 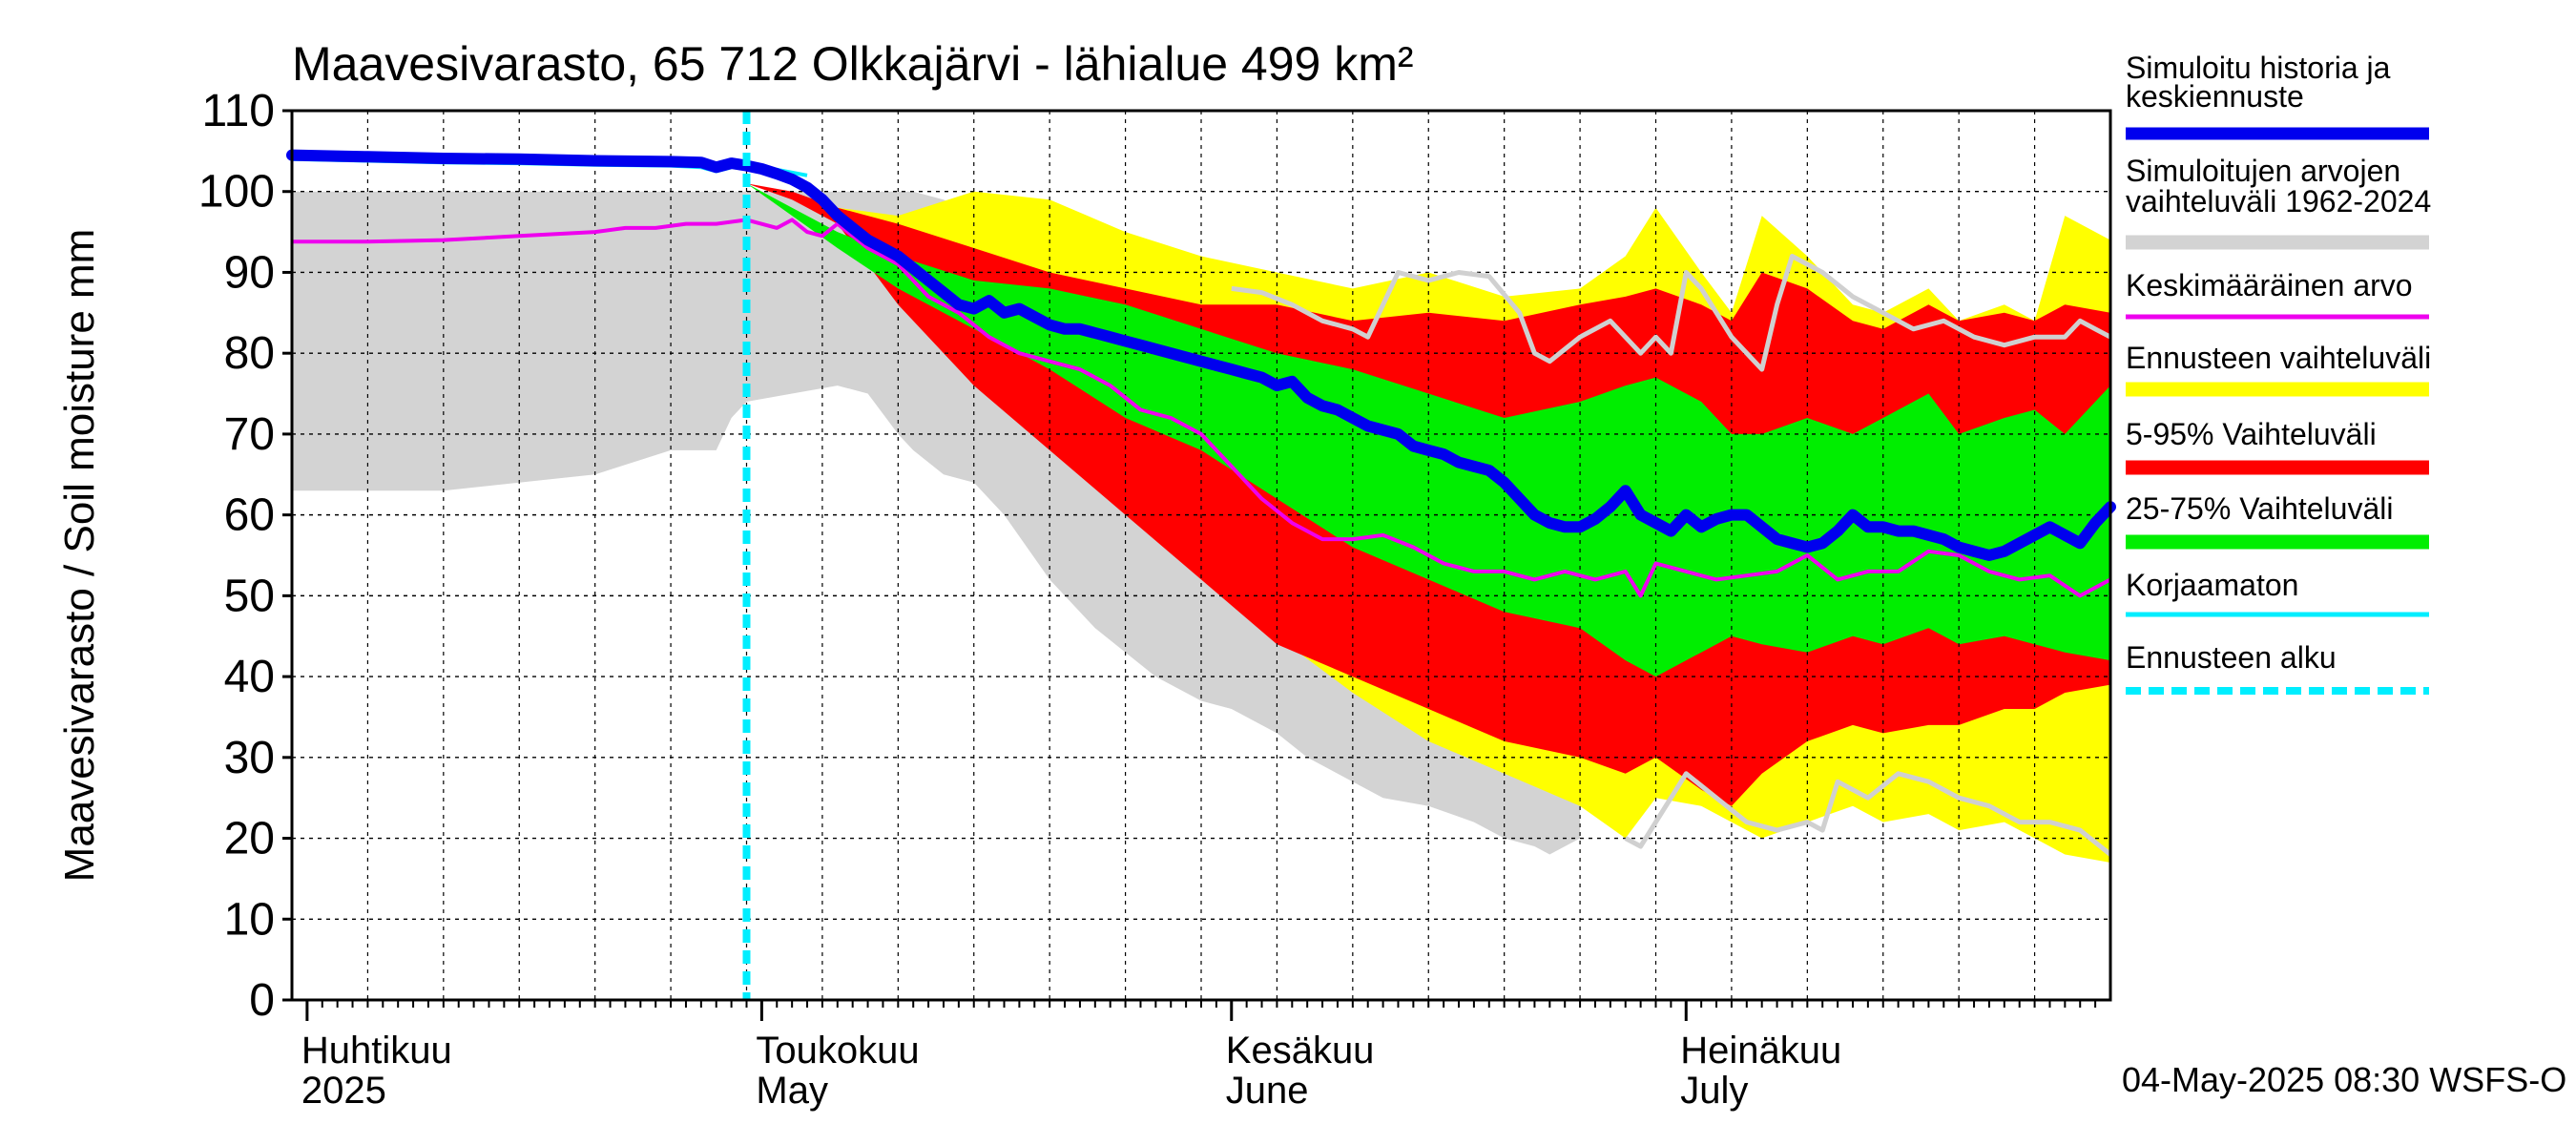 I want to click on x-month-label-en: June, so click(x=1267, y=1091).